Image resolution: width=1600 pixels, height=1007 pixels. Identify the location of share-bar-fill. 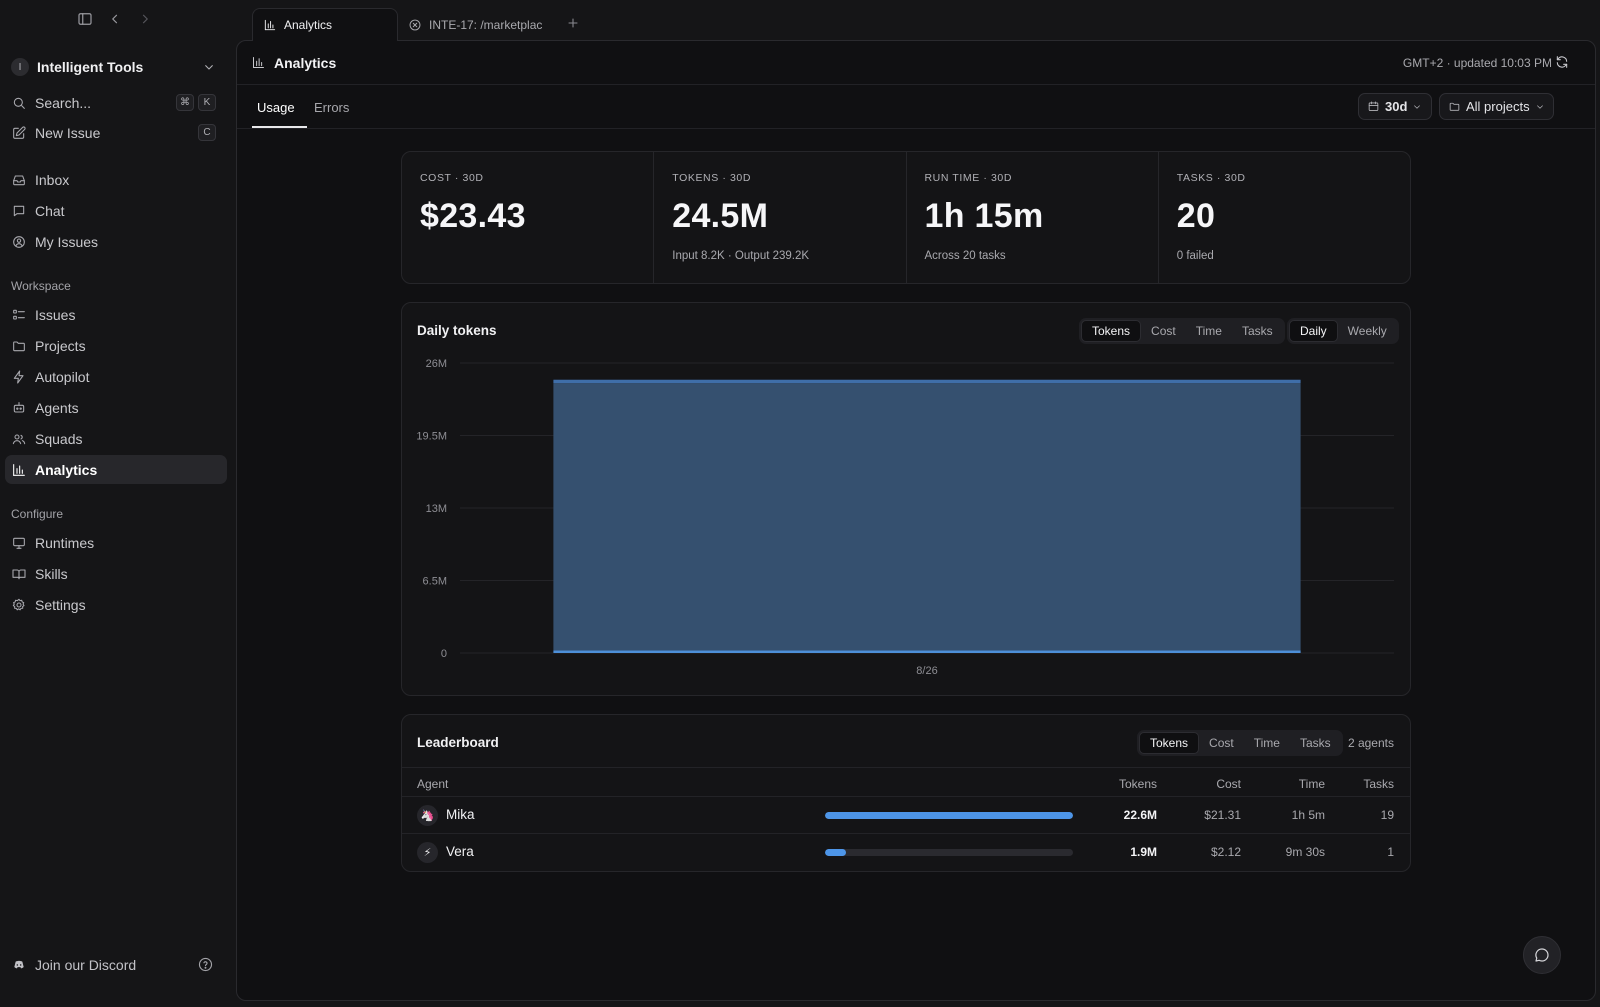
(835, 852).